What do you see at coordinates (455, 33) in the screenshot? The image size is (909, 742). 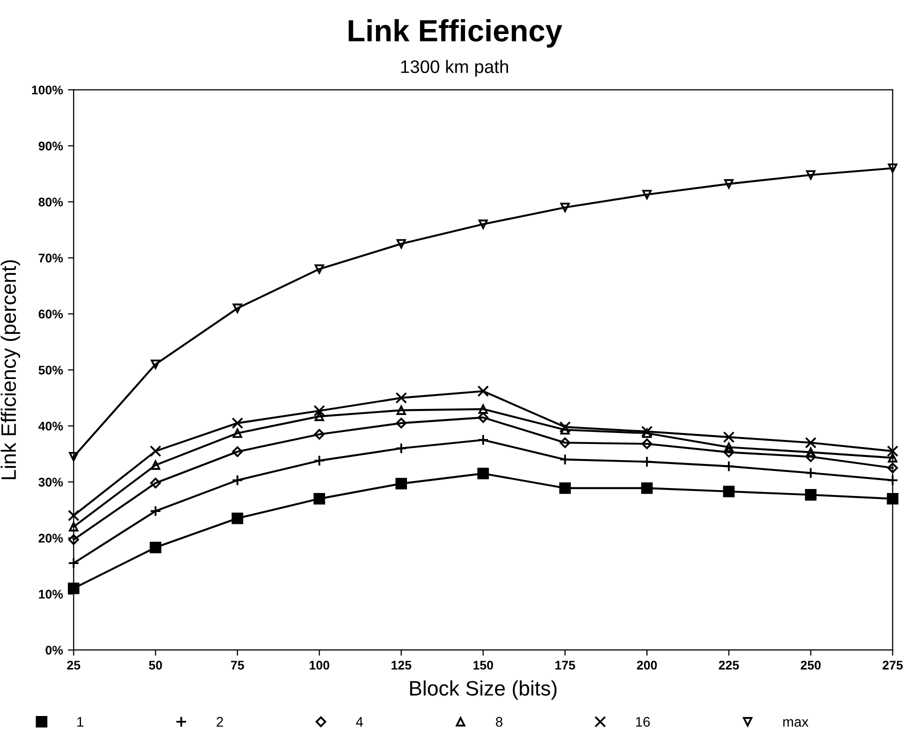 I see `chart-title: Link Efficiency` at bounding box center [455, 33].